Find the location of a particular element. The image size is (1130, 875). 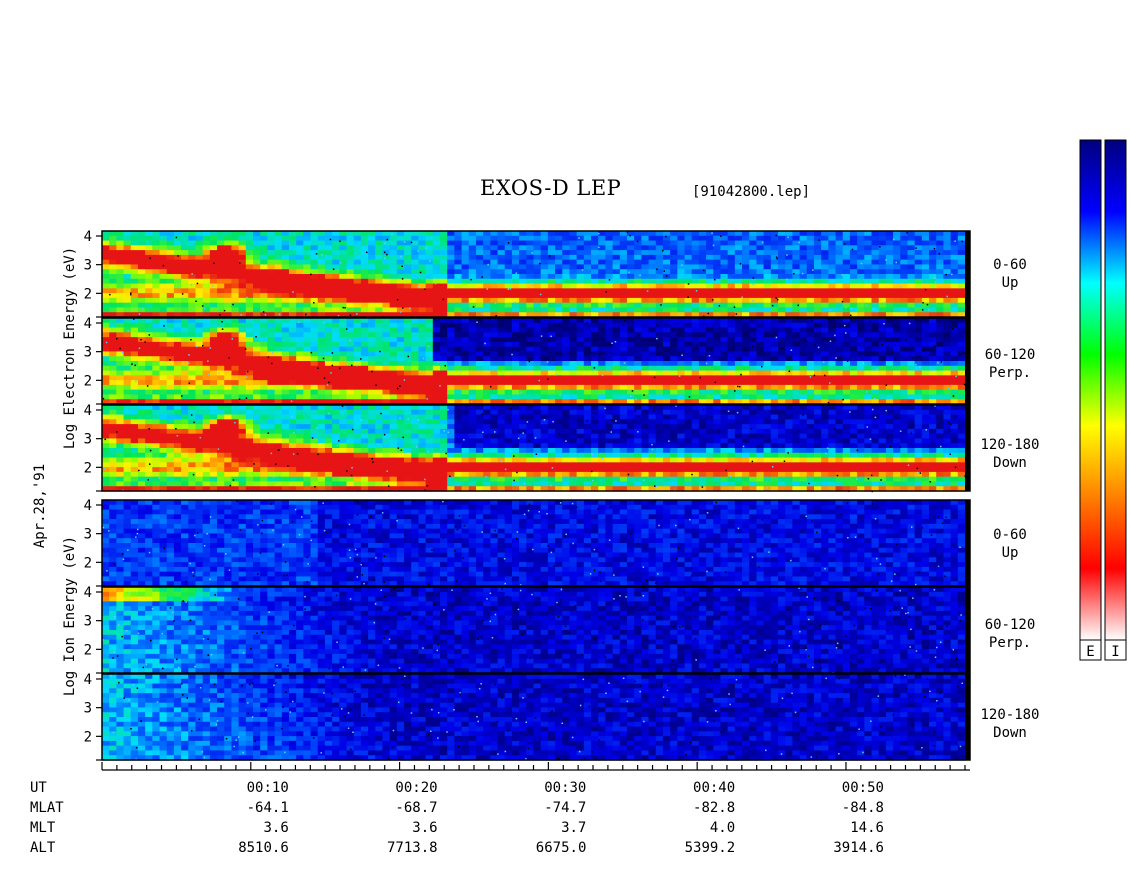

axis-row-value: 4.0 is located at coordinates (722, 828).